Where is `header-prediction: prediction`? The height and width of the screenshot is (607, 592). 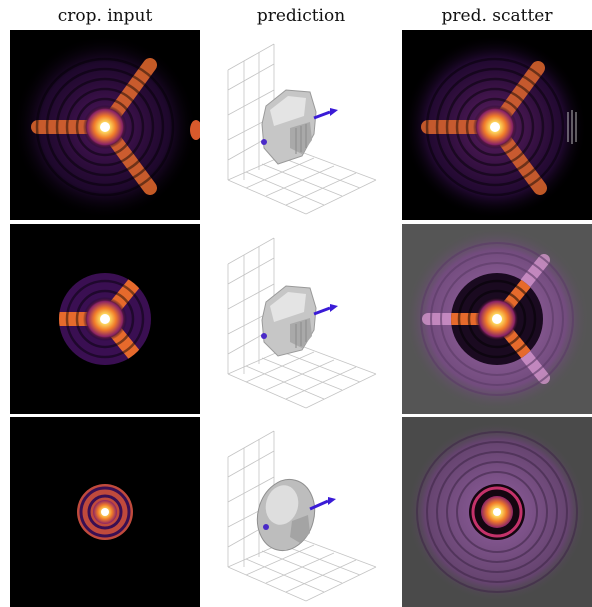 header-prediction: prediction is located at coordinates (301, 16).